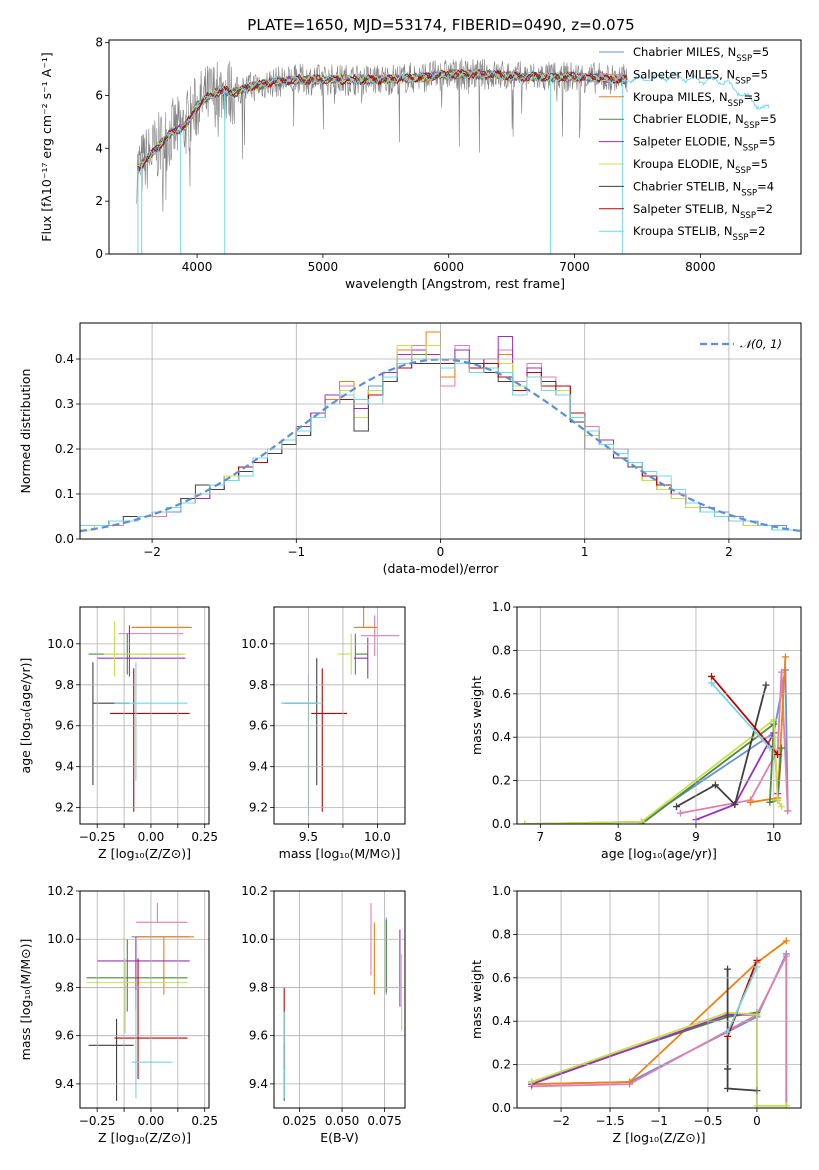 This screenshot has width=819, height=1170. I want to click on plot-area-spectrum, so click(453, 156).